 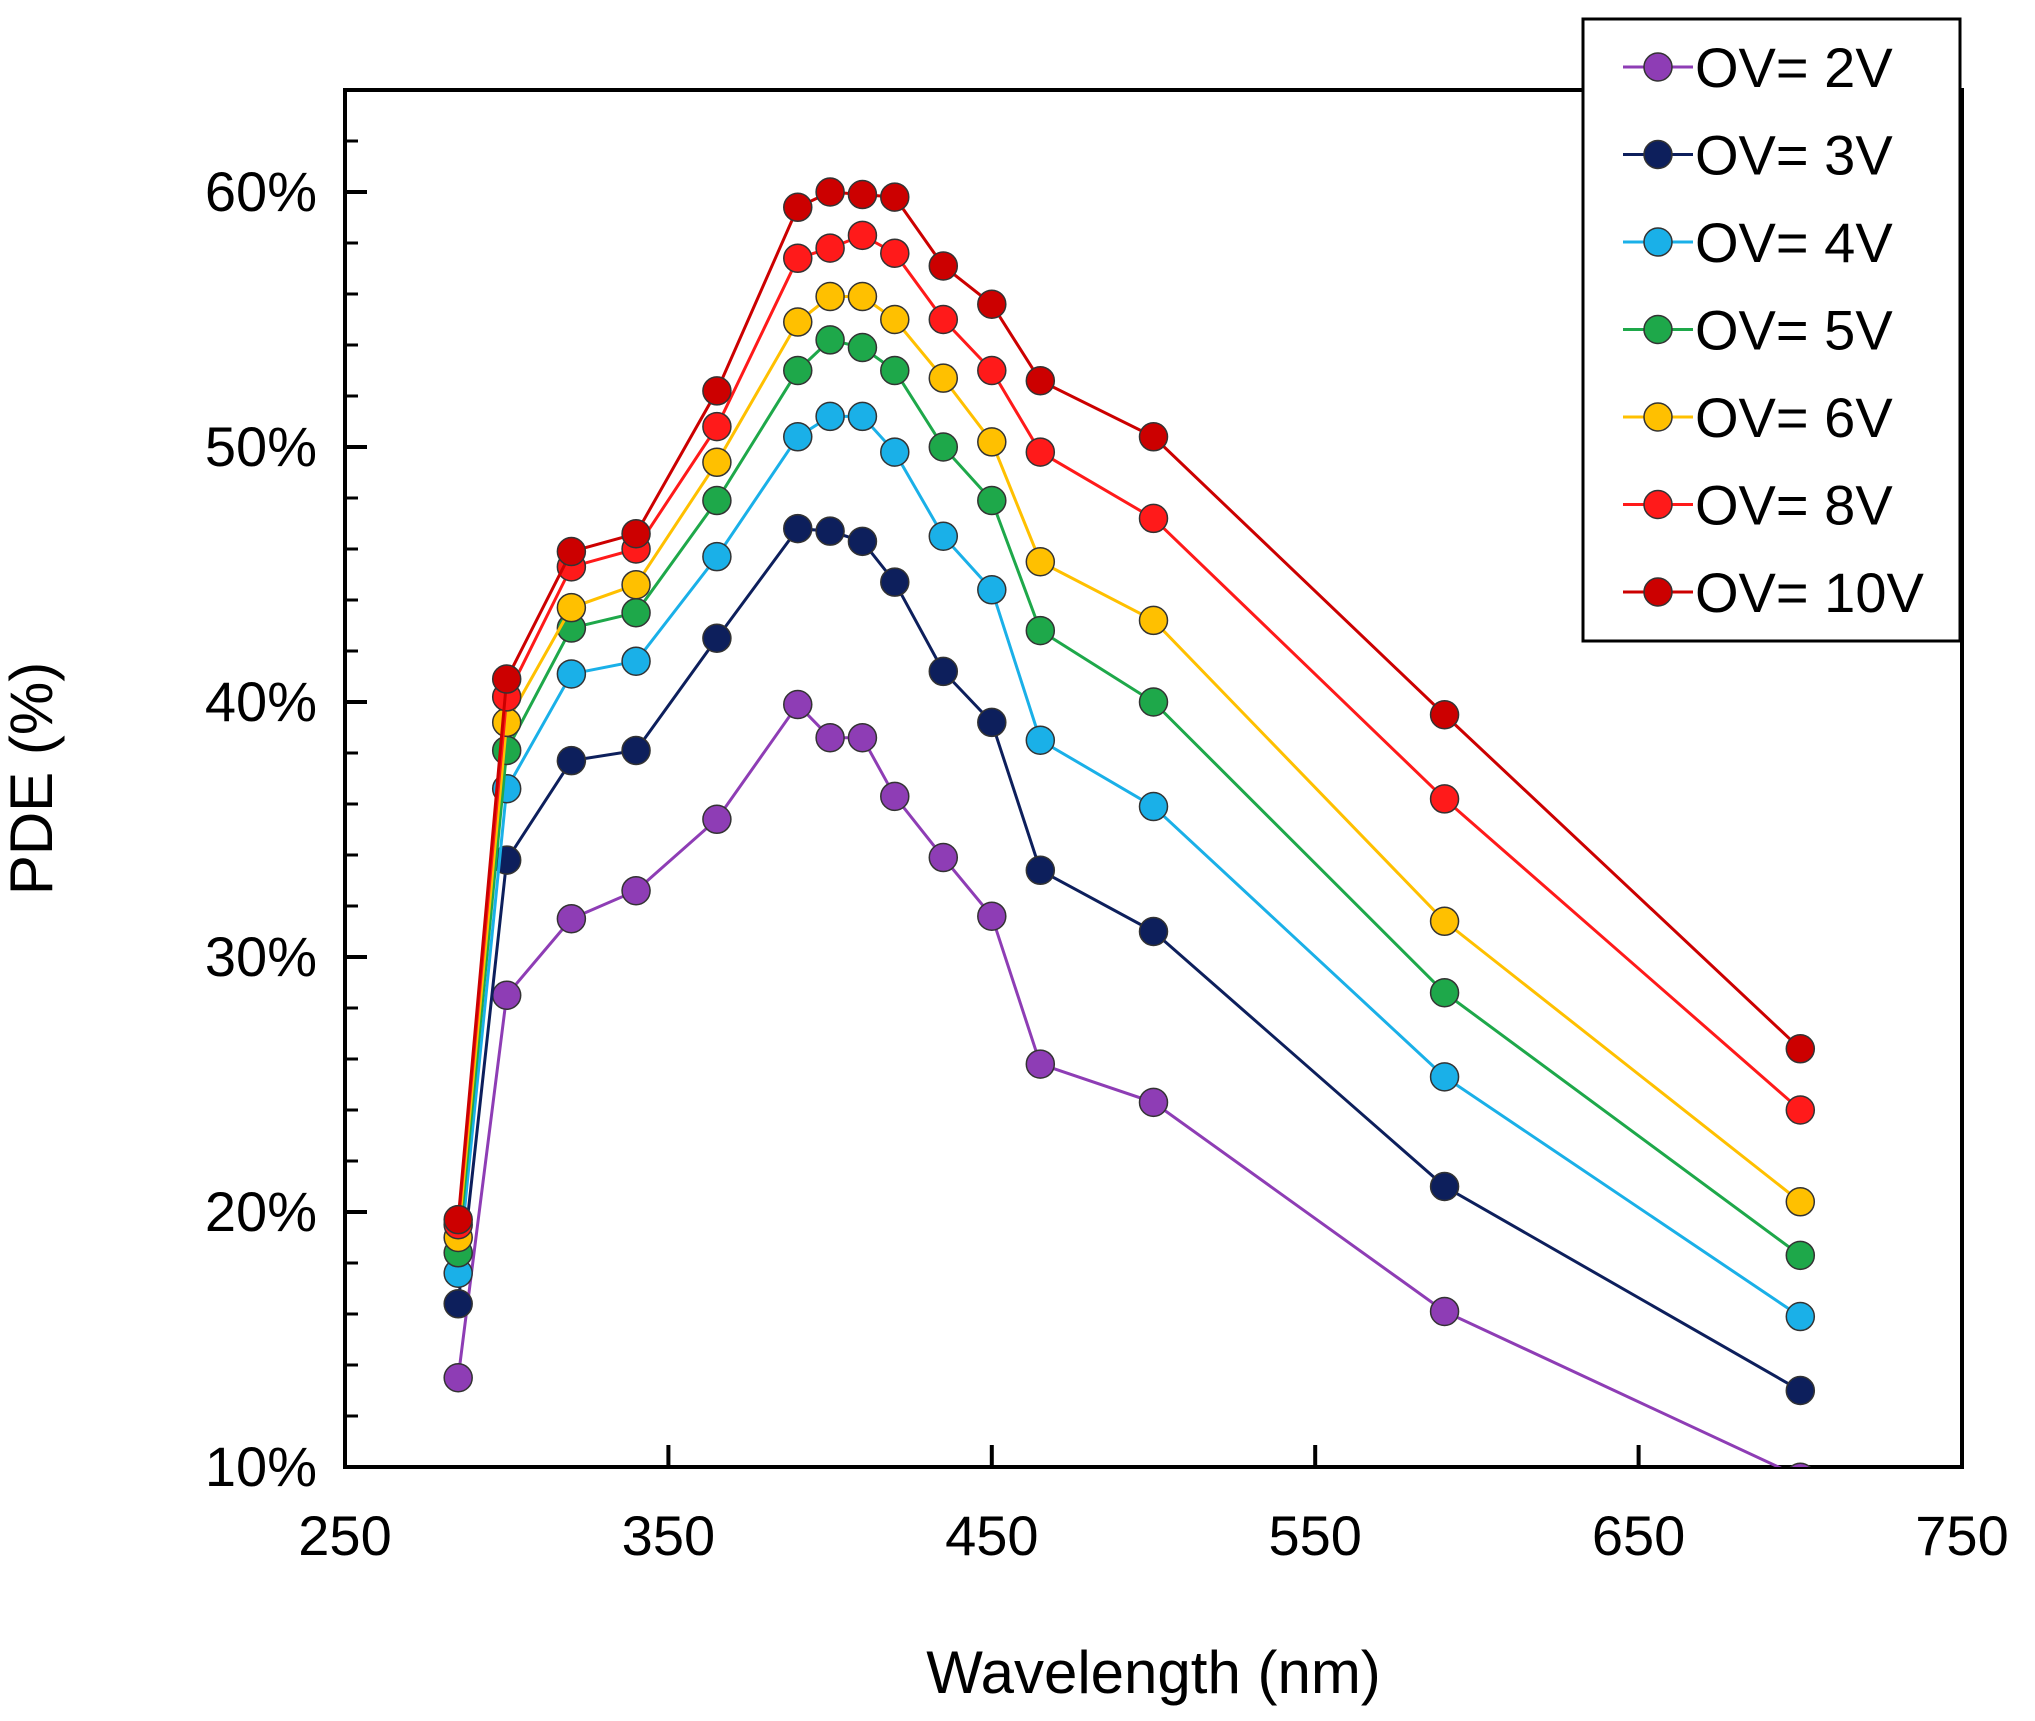 What do you see at coordinates (1794, 242) in the screenshot?
I see `legend-label: OV= 4V` at bounding box center [1794, 242].